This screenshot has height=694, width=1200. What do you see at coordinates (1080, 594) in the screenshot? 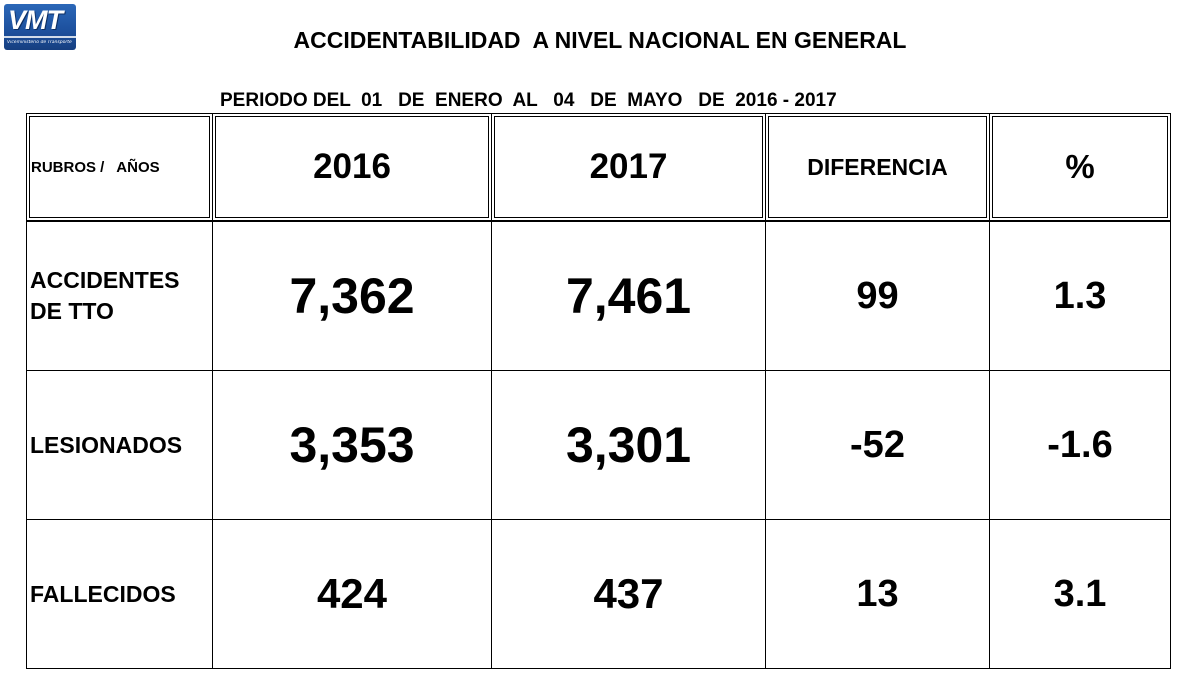
I see `cell-percent: 3.1` at bounding box center [1080, 594].